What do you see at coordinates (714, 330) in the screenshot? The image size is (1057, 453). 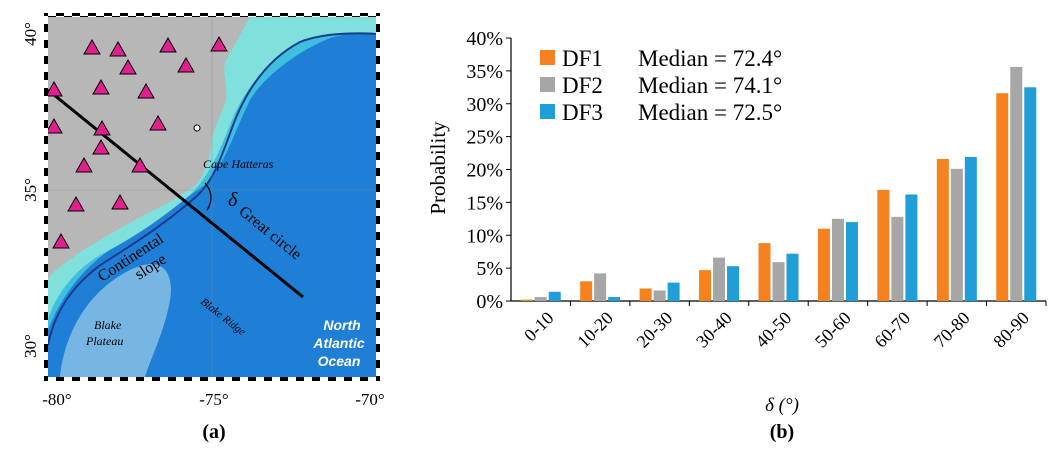 I see `x-tick-label: 30-40` at bounding box center [714, 330].